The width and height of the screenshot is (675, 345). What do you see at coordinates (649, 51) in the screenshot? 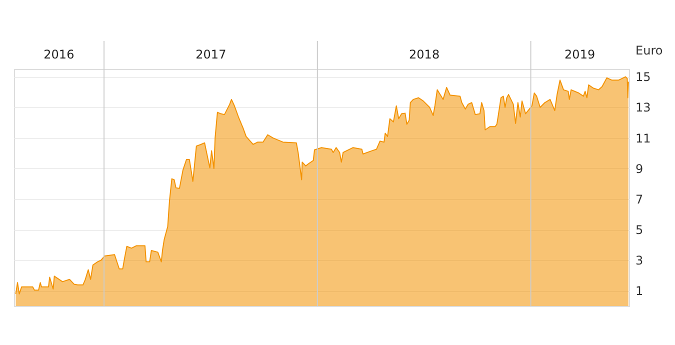
I see `y-axis-title: Euro` at bounding box center [649, 51].